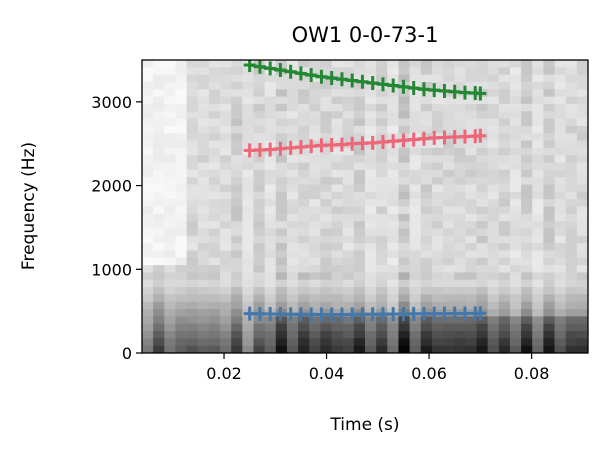  Describe the element at coordinates (377, 368) in the screenshot. I see `x-axis: 0.02 0.04 0.06 0.08` at that location.